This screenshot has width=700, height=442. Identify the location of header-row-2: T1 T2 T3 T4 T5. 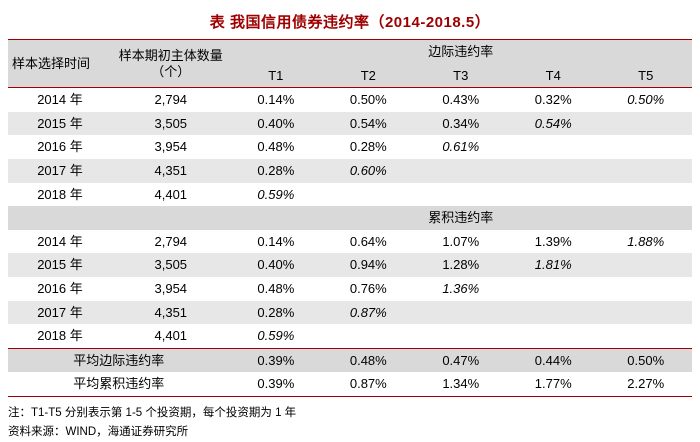
(350, 76).